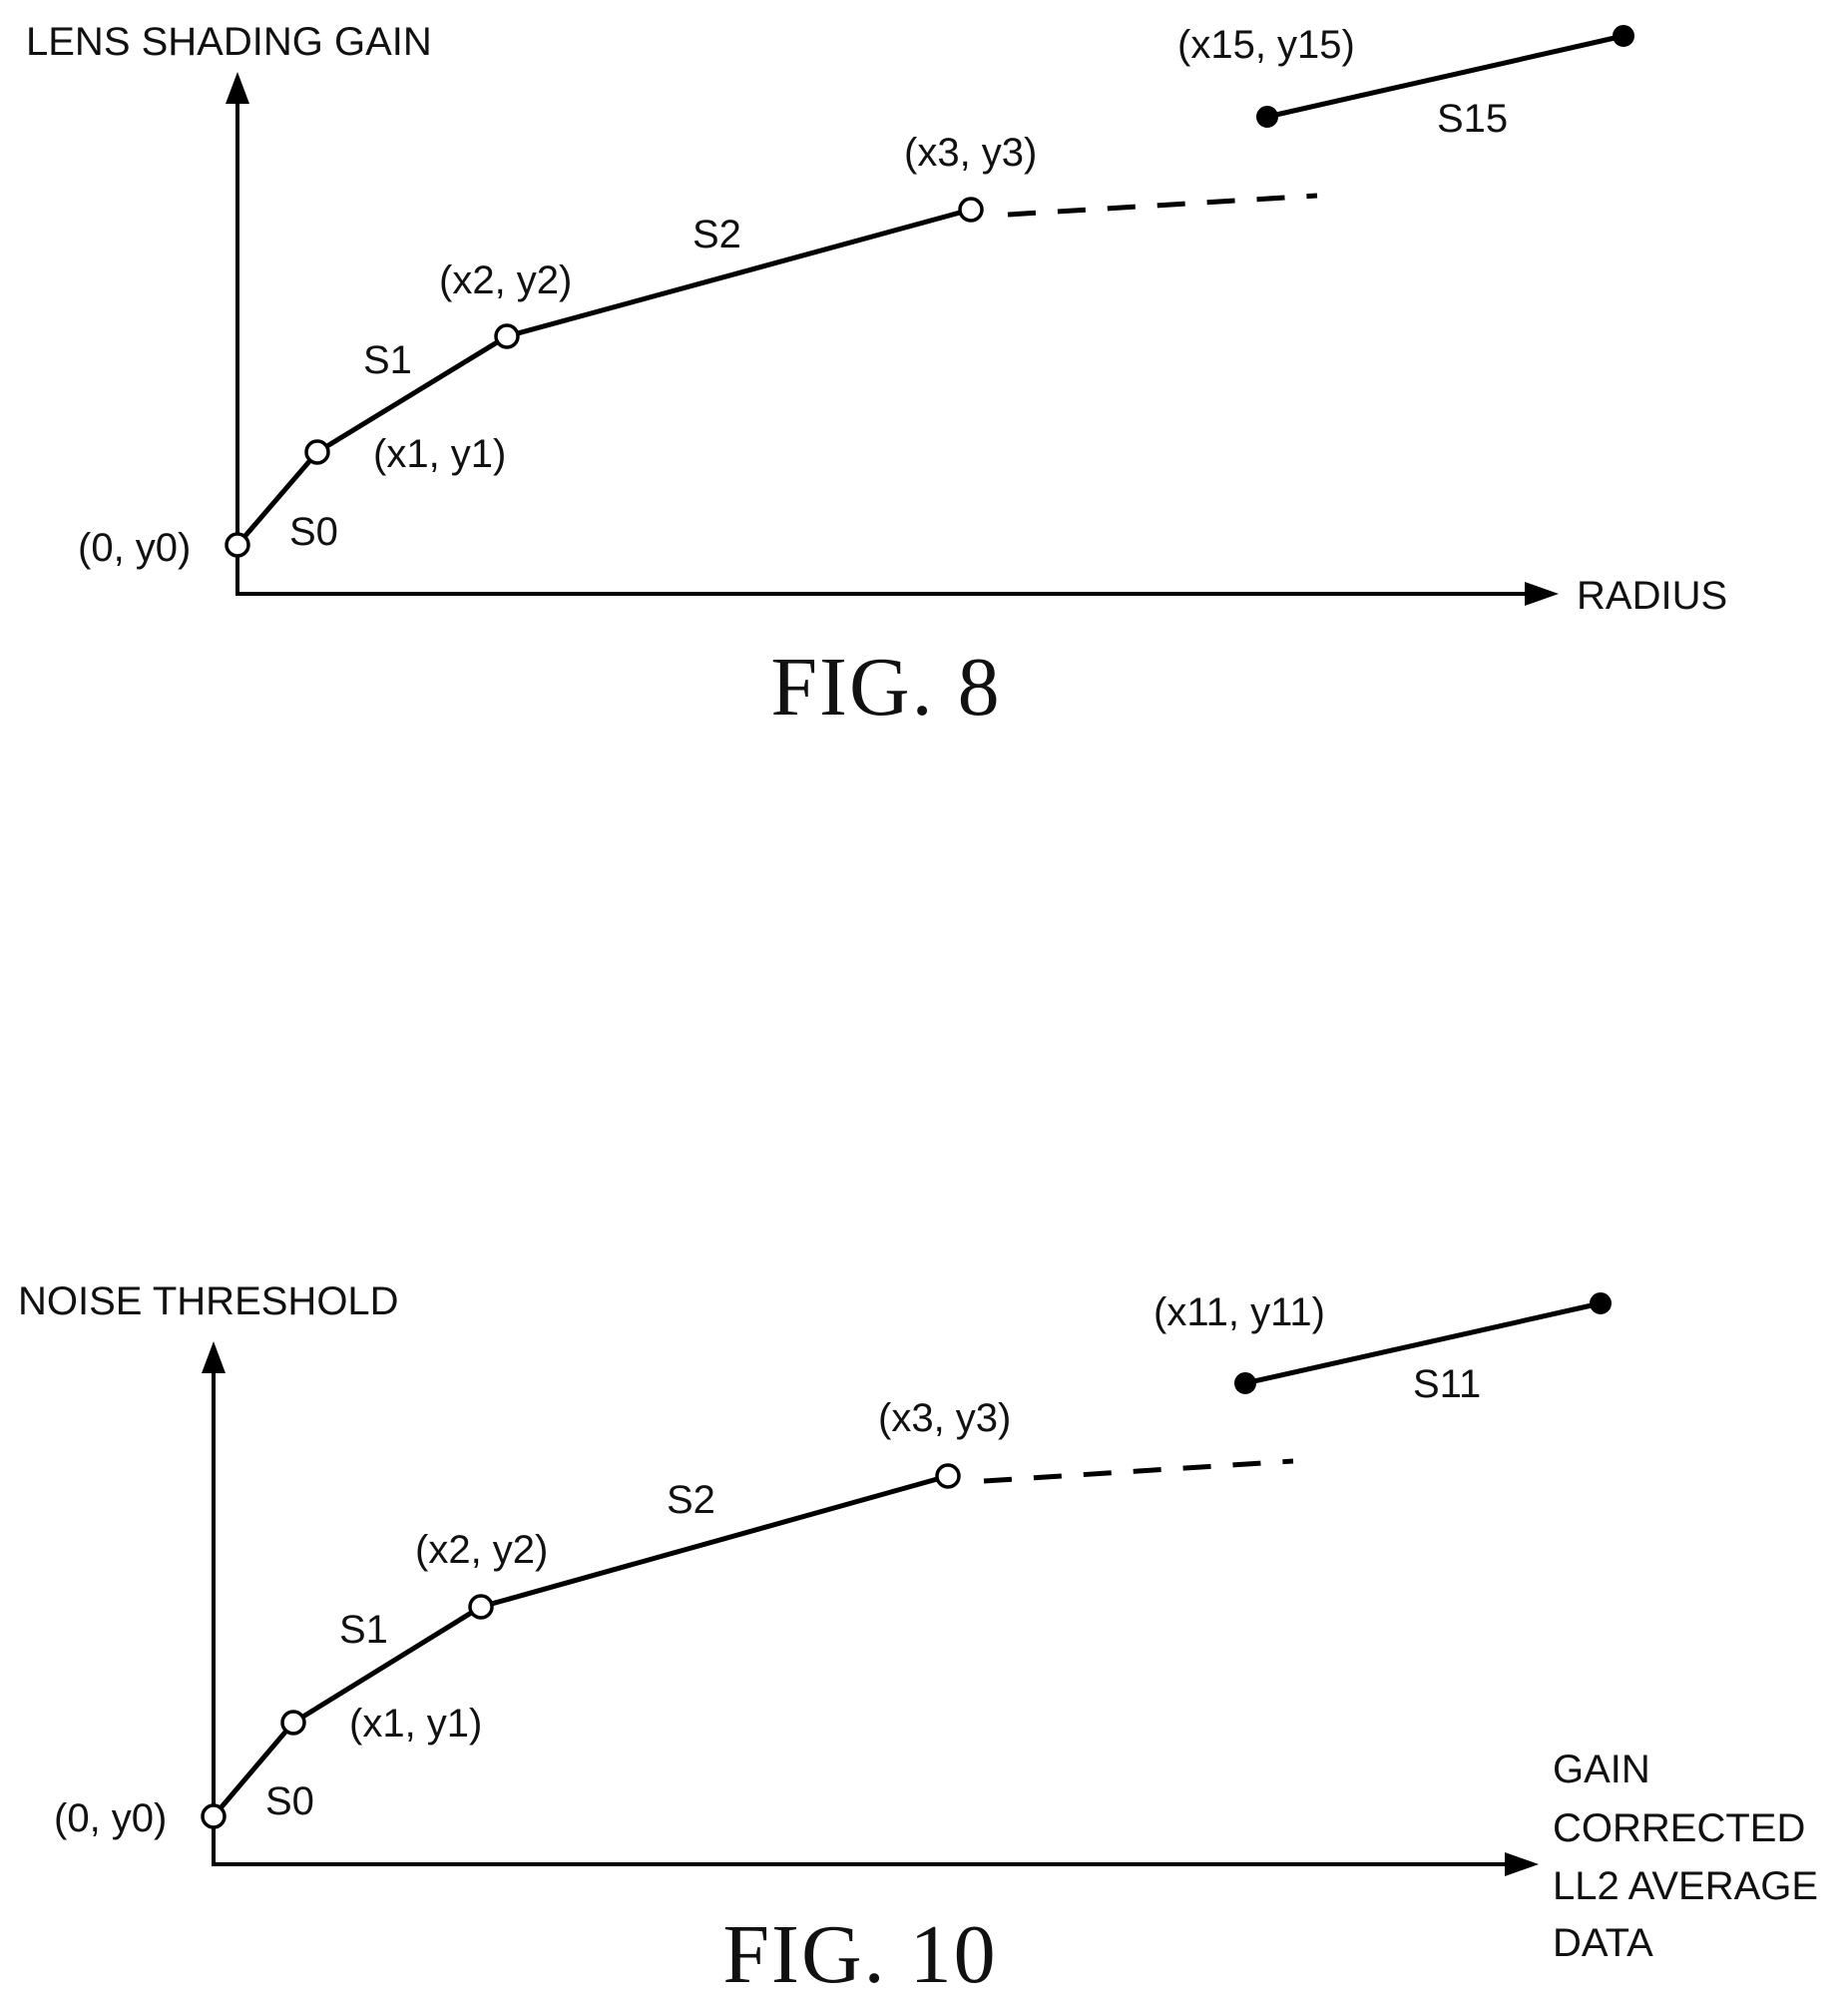 The width and height of the screenshot is (1848, 2006). Describe the element at coordinates (860, 1954) in the screenshot. I see `fig10-caption: FIG. 10` at that location.